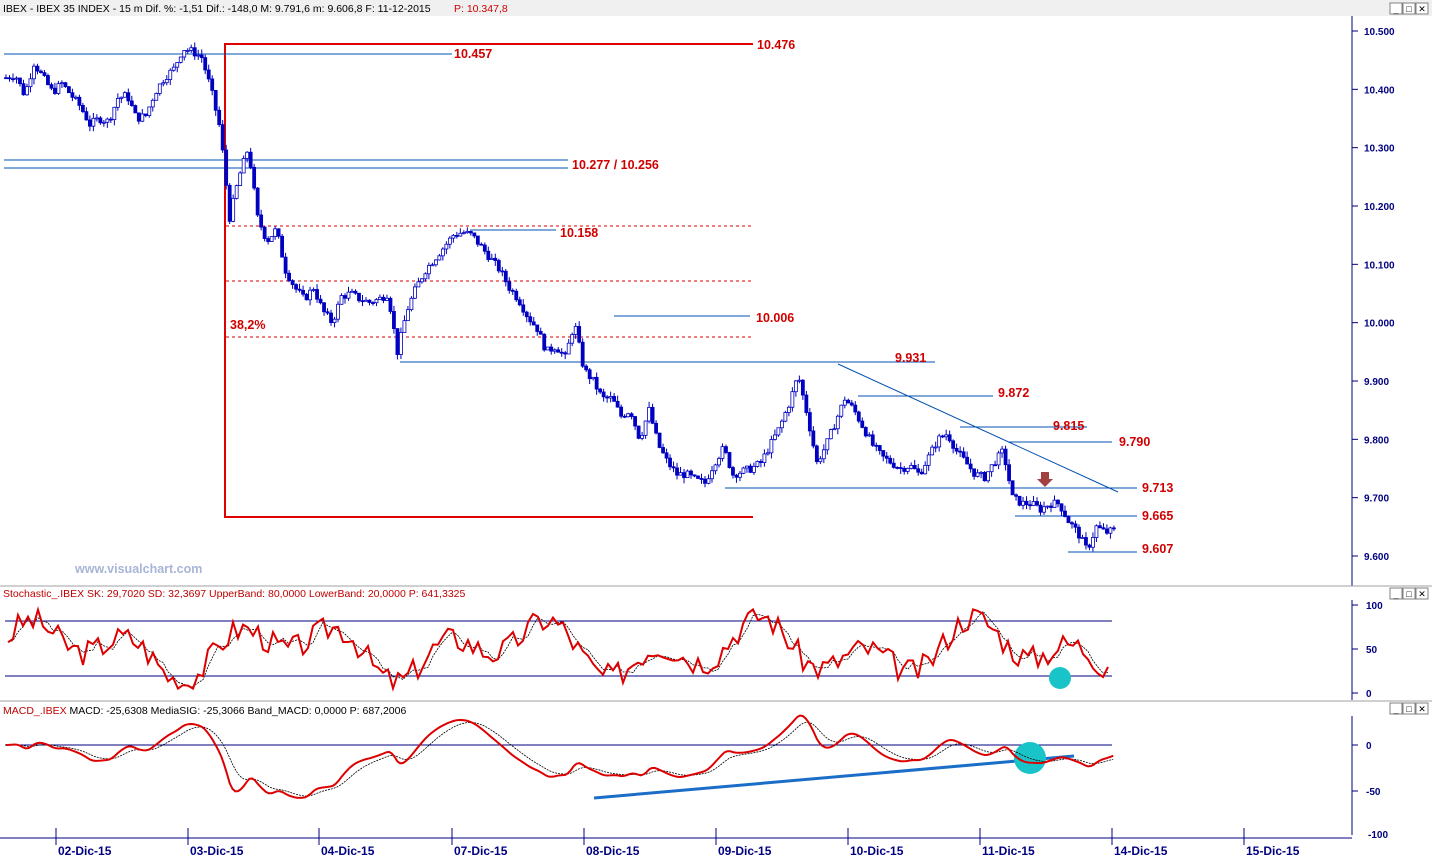 The image size is (1432, 857). Describe the element at coordinates (1157, 549) in the screenshot. I see `level-label: 9.607` at that location.